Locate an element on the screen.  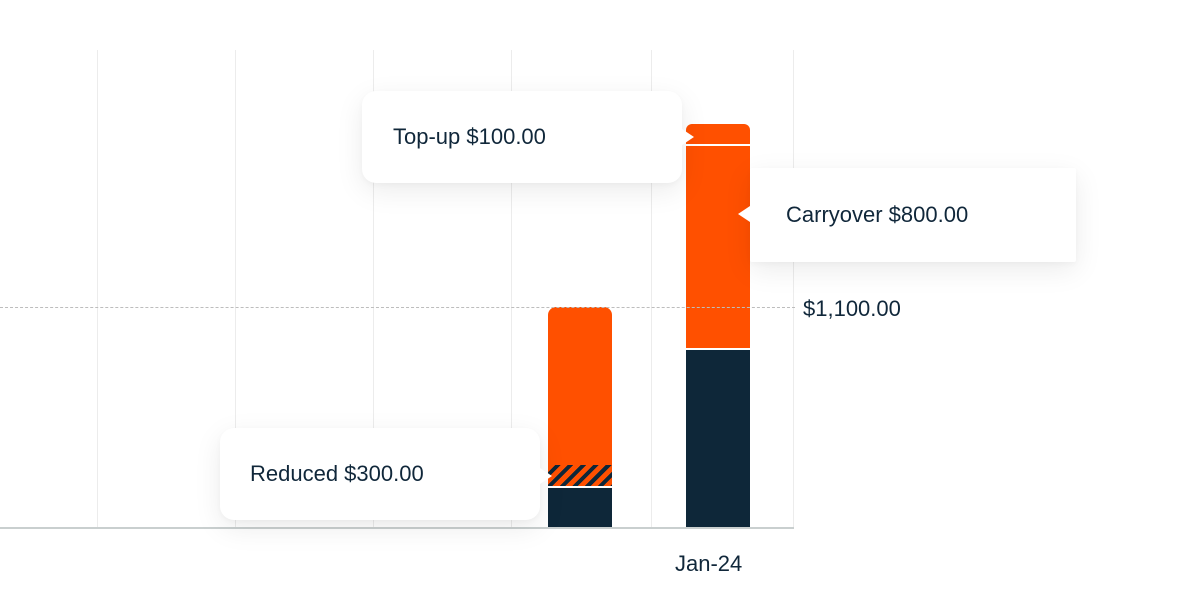
bar-segment-reduced is located at coordinates (580, 475).